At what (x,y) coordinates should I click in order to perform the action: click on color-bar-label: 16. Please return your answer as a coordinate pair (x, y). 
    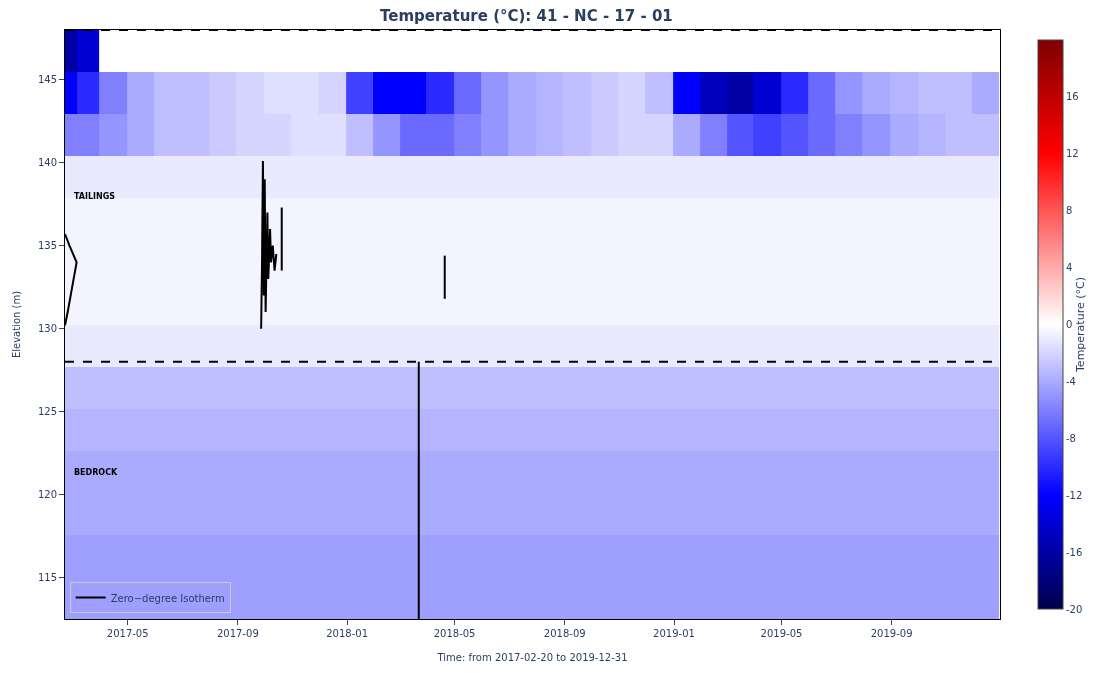
    Looking at the image, I should click on (1072, 97).